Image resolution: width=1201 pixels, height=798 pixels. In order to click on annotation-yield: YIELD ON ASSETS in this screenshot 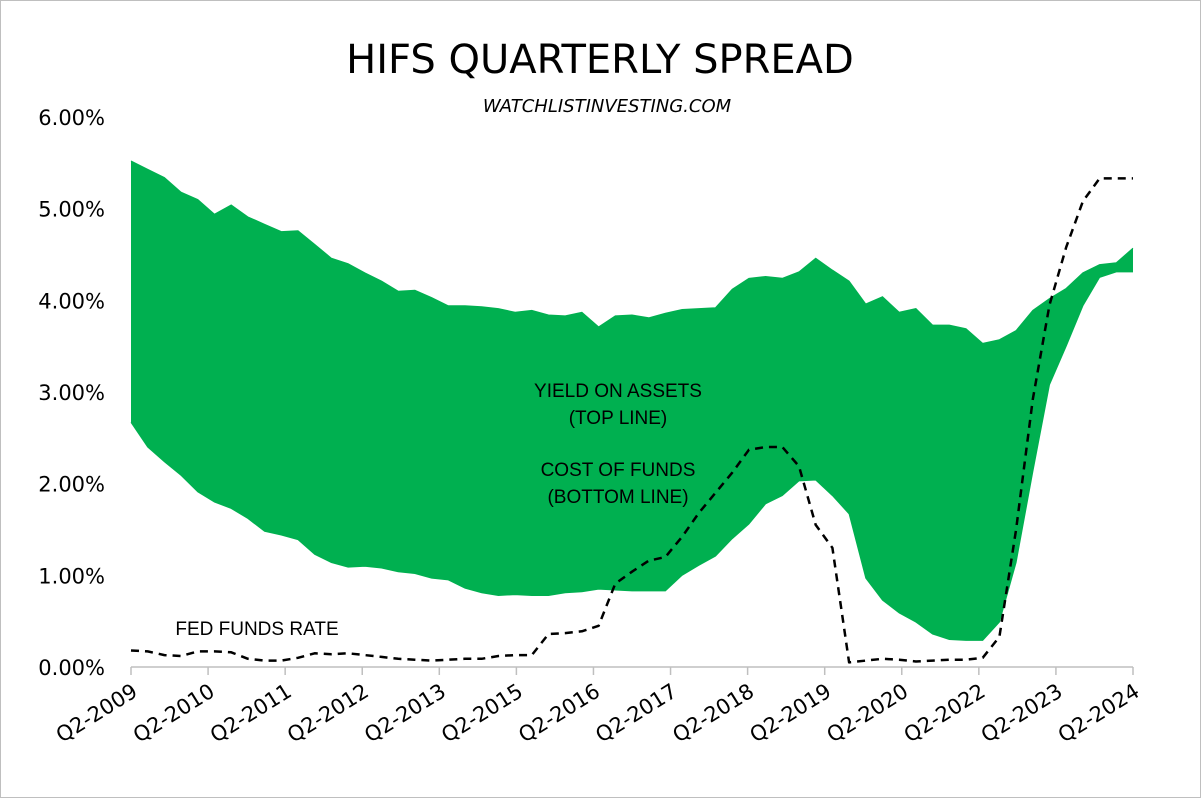, I will do `click(618, 391)`.